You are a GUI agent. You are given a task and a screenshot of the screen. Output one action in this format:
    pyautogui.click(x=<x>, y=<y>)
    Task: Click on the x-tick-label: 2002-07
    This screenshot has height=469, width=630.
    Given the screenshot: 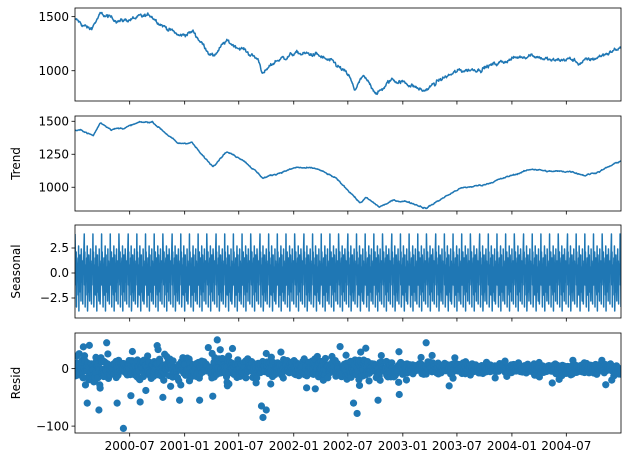 What is the action you would take?
    pyautogui.click(x=348, y=446)
    